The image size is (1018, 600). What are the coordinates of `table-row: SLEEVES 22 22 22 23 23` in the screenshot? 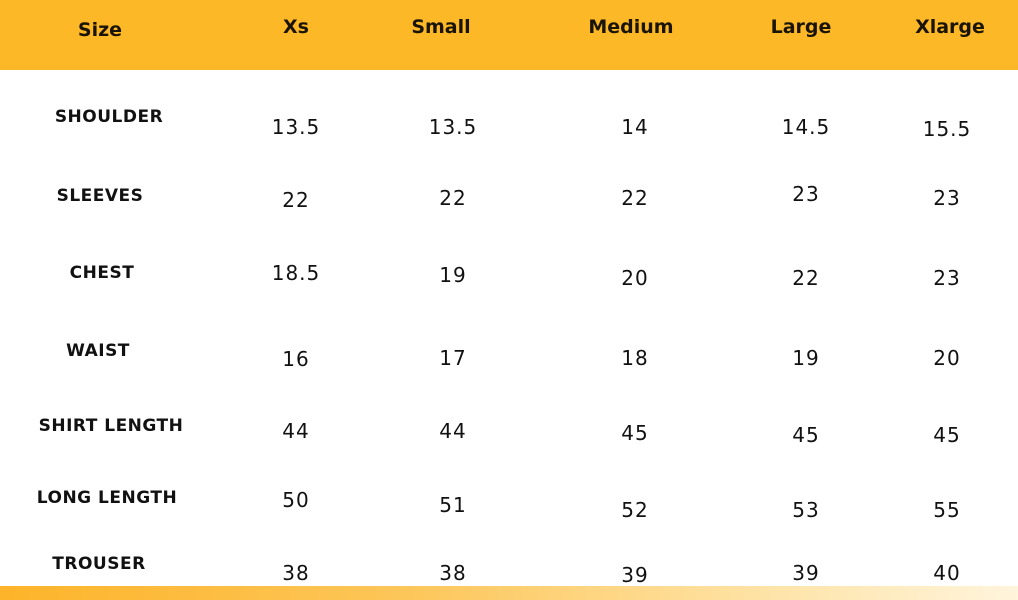 It's located at (509, 199).